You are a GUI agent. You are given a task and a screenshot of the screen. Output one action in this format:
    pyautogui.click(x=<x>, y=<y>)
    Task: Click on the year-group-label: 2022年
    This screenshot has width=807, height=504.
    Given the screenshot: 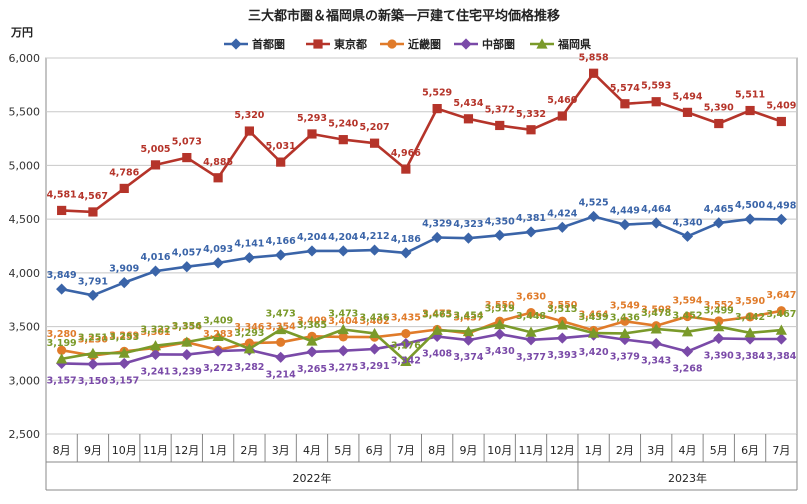 What is the action you would take?
    pyautogui.click(x=311, y=478)
    